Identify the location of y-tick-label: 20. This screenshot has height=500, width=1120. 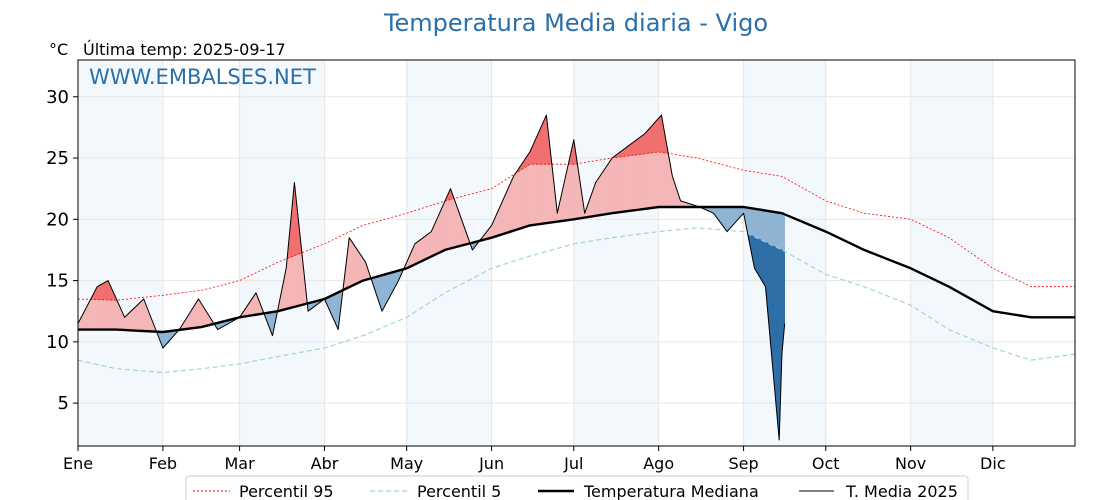
(57, 219).